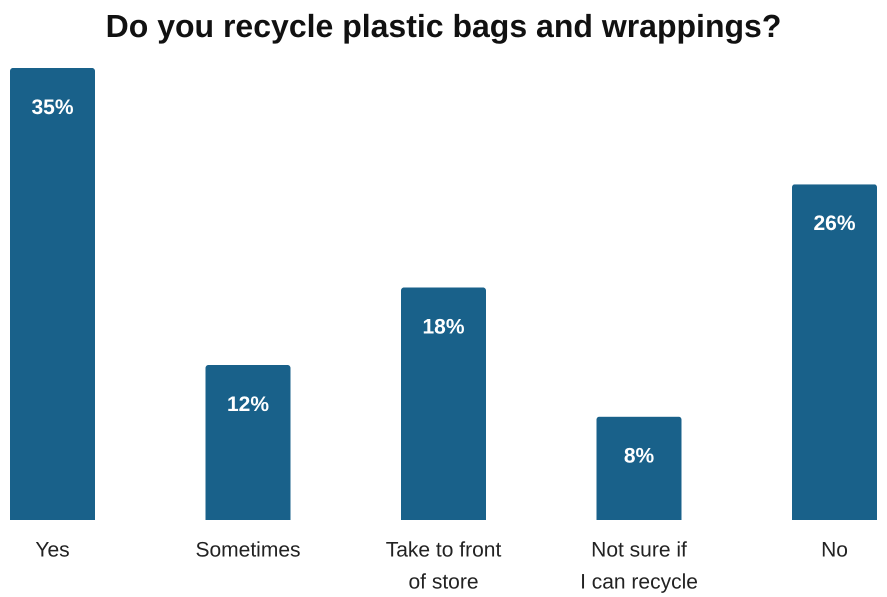 This screenshot has width=887, height=597. Describe the element at coordinates (52, 107) in the screenshot. I see `data-label: 35%` at that location.